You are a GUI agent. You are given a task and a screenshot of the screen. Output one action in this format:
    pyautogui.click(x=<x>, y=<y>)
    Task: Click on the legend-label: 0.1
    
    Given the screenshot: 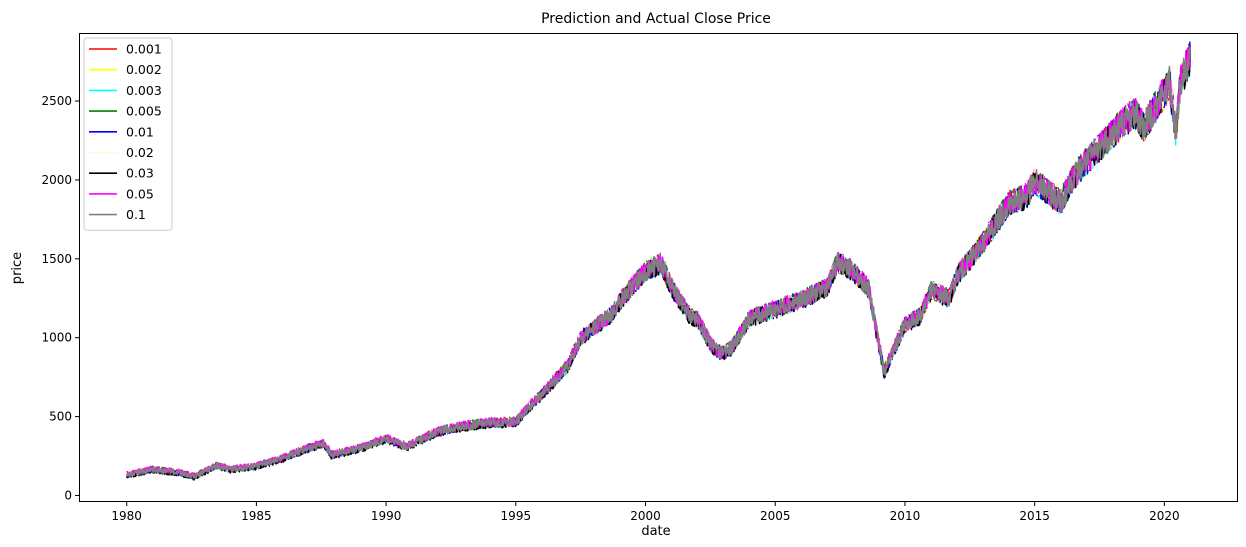 What is the action you would take?
    pyautogui.click(x=136, y=214)
    